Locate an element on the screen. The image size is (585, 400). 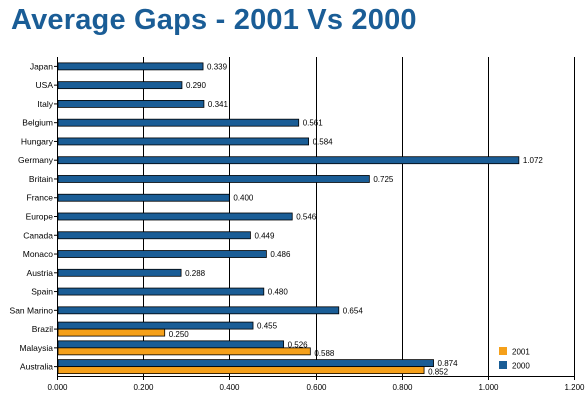
category-label: Monaco is located at coordinates (38, 254).